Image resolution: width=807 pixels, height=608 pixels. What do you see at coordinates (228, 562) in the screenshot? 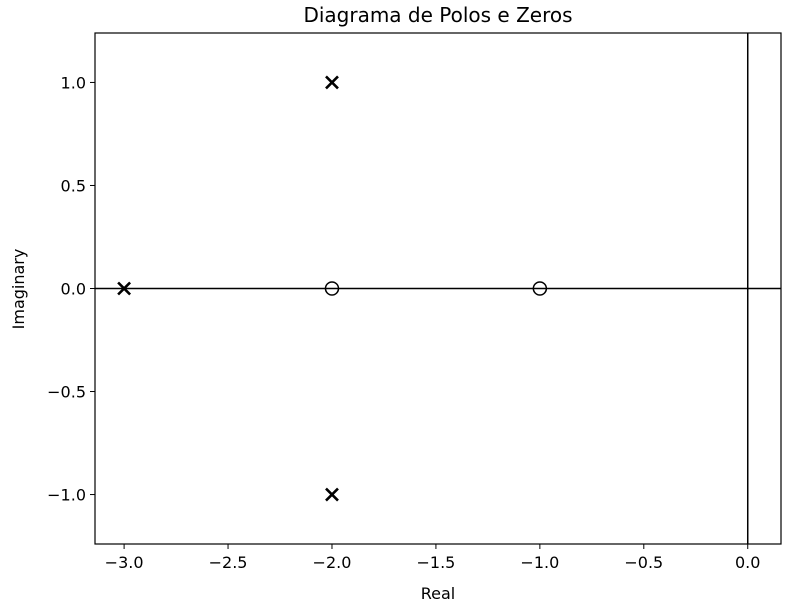
I see `x-tick-label: −2.5` at bounding box center [228, 562].